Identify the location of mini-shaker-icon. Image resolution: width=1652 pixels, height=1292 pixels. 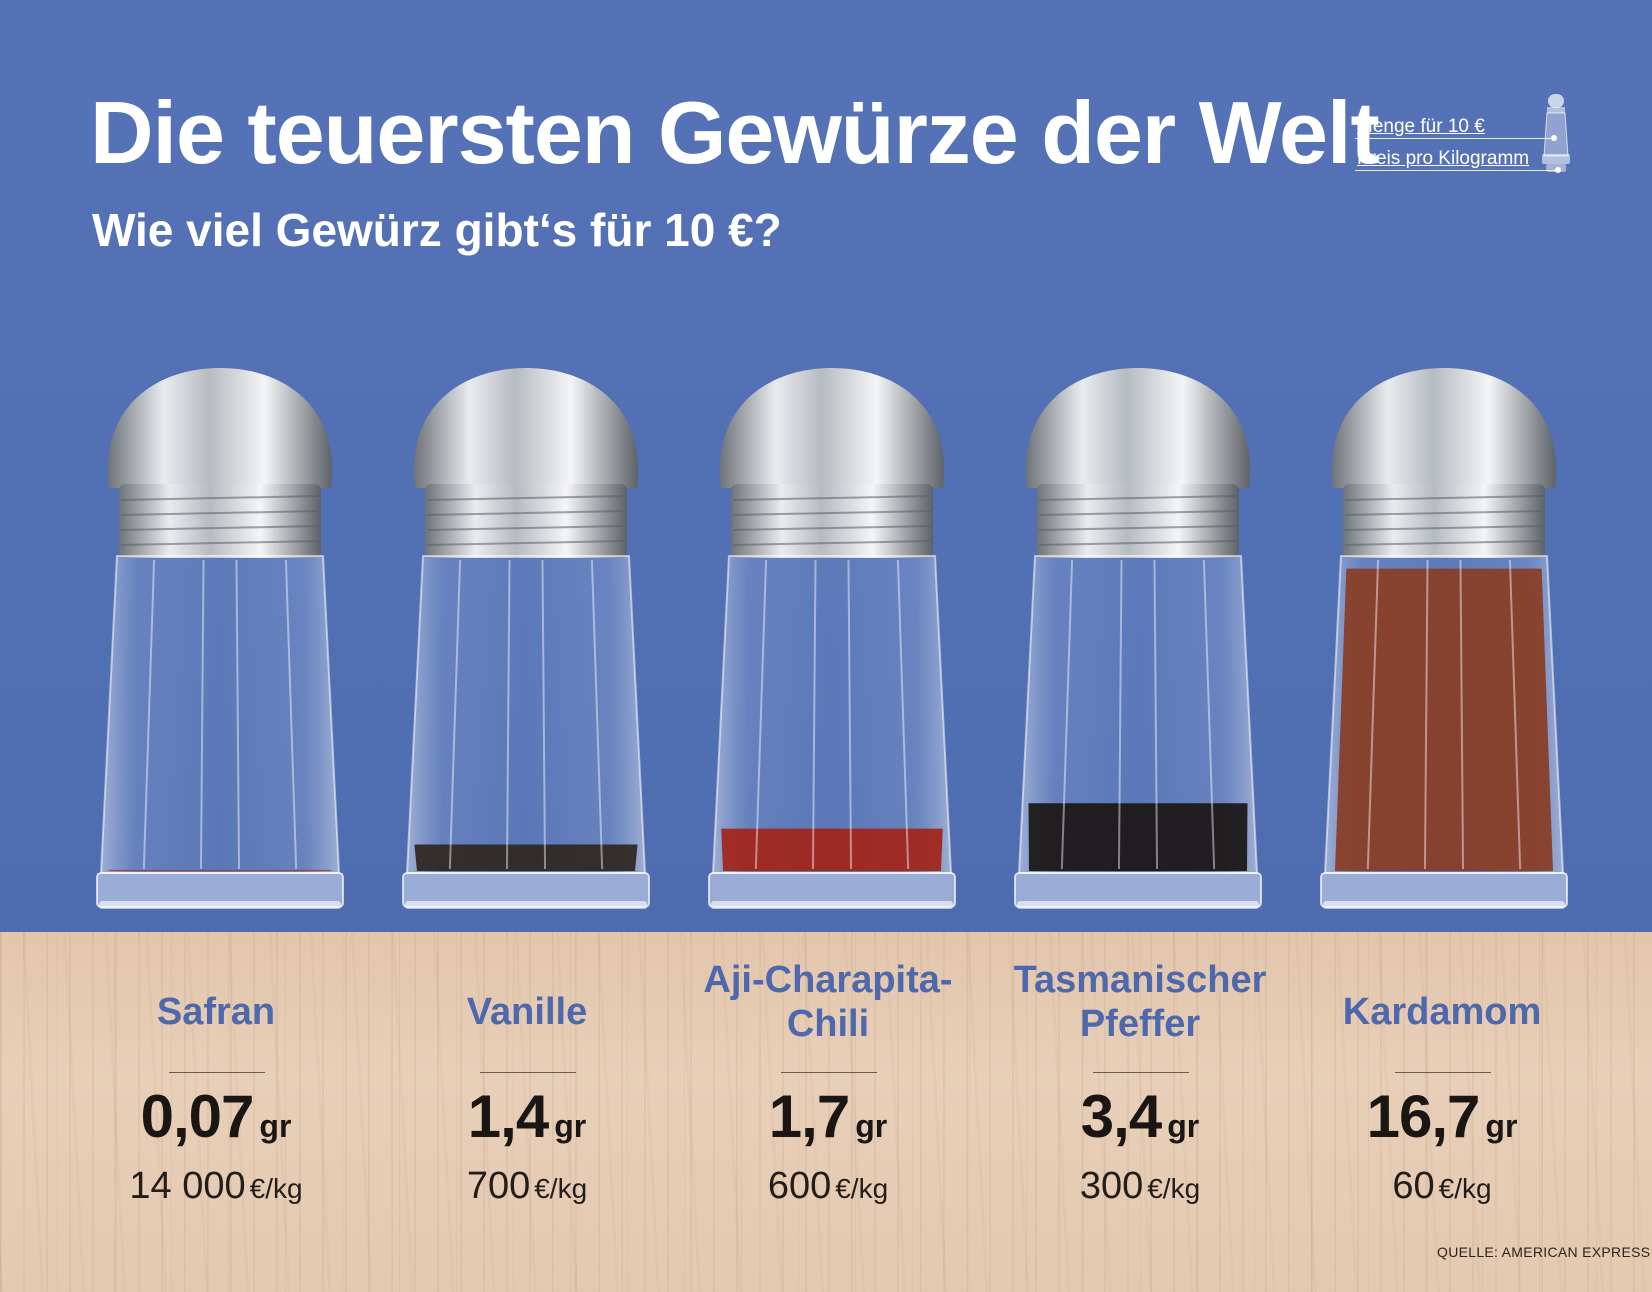
(1556, 133).